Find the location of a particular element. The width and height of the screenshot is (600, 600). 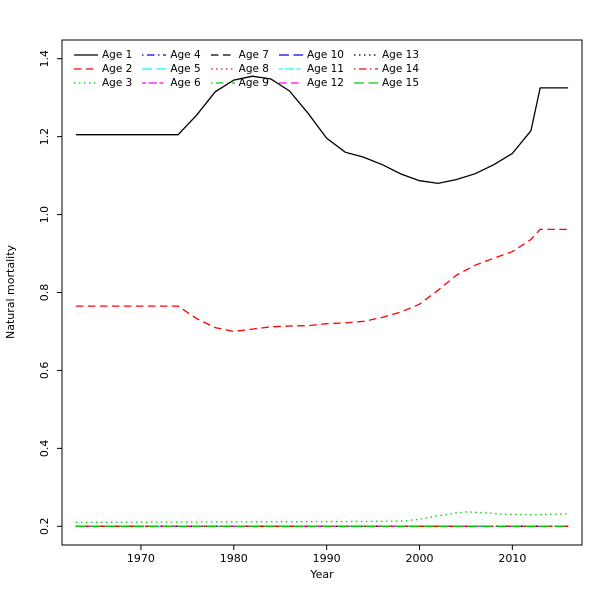

x-axis-tick-label: 1980 is located at coordinates (234, 558).